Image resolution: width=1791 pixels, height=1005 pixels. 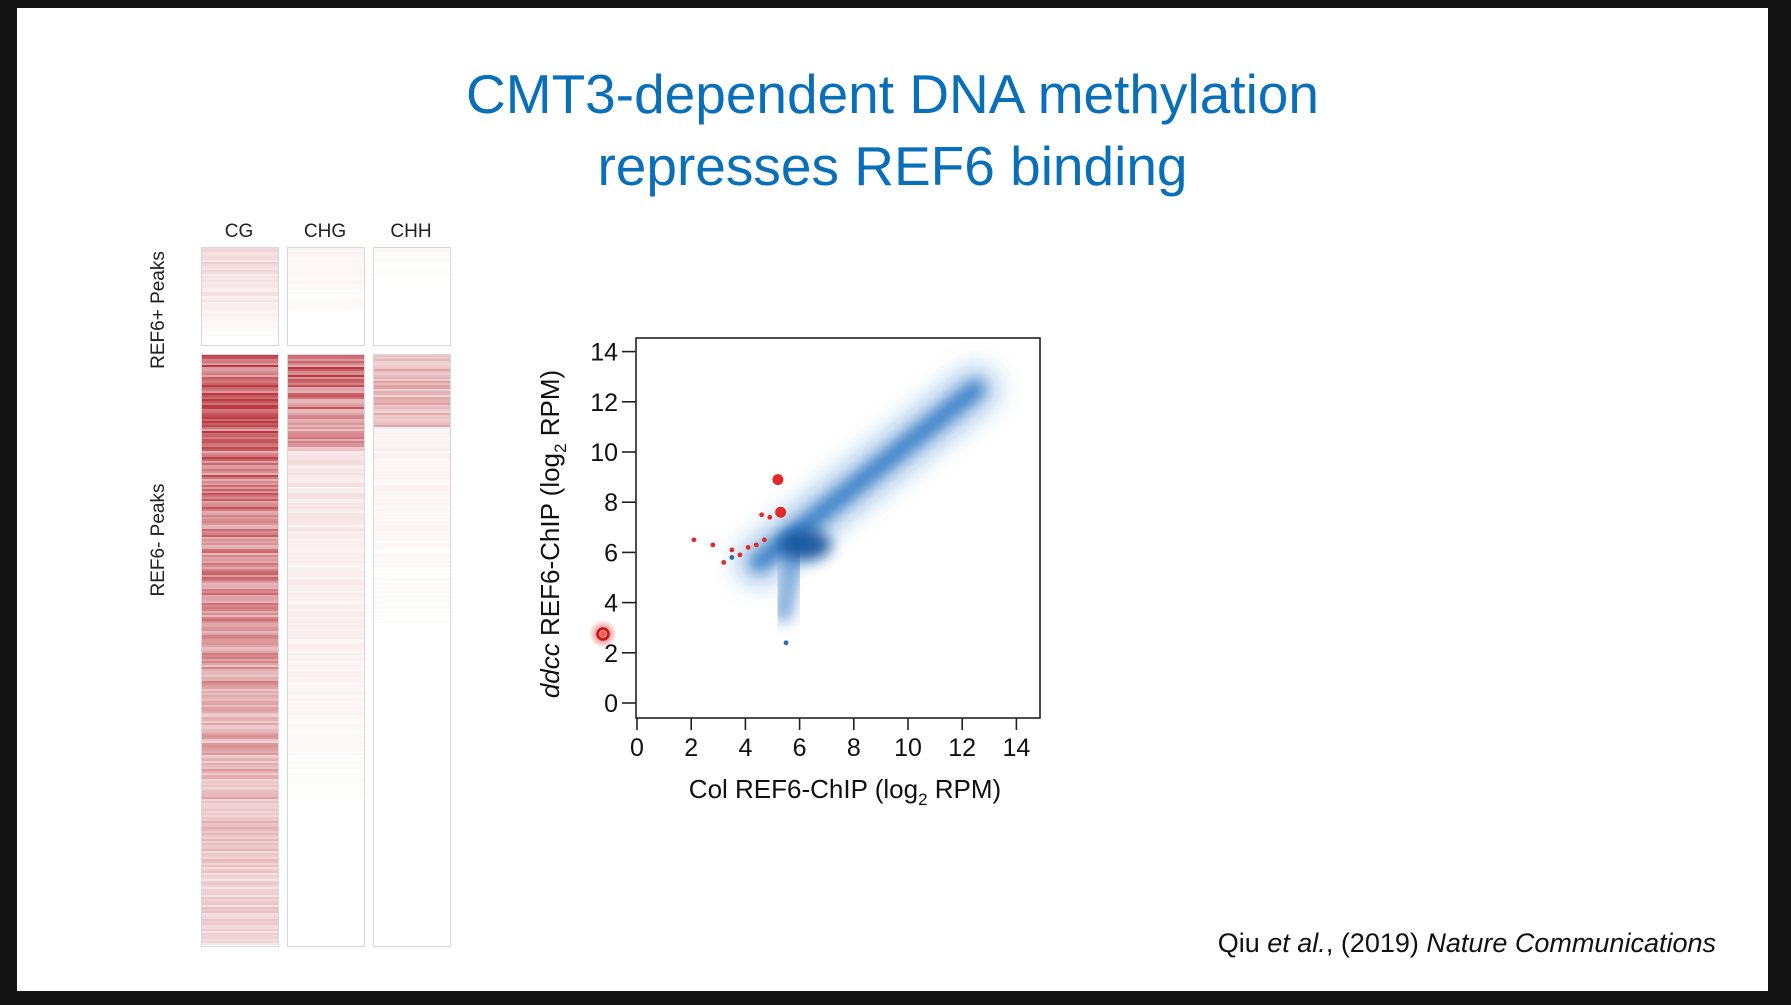 I want to click on heatmap-panel-chh-ref6-plus, so click(x=412, y=296).